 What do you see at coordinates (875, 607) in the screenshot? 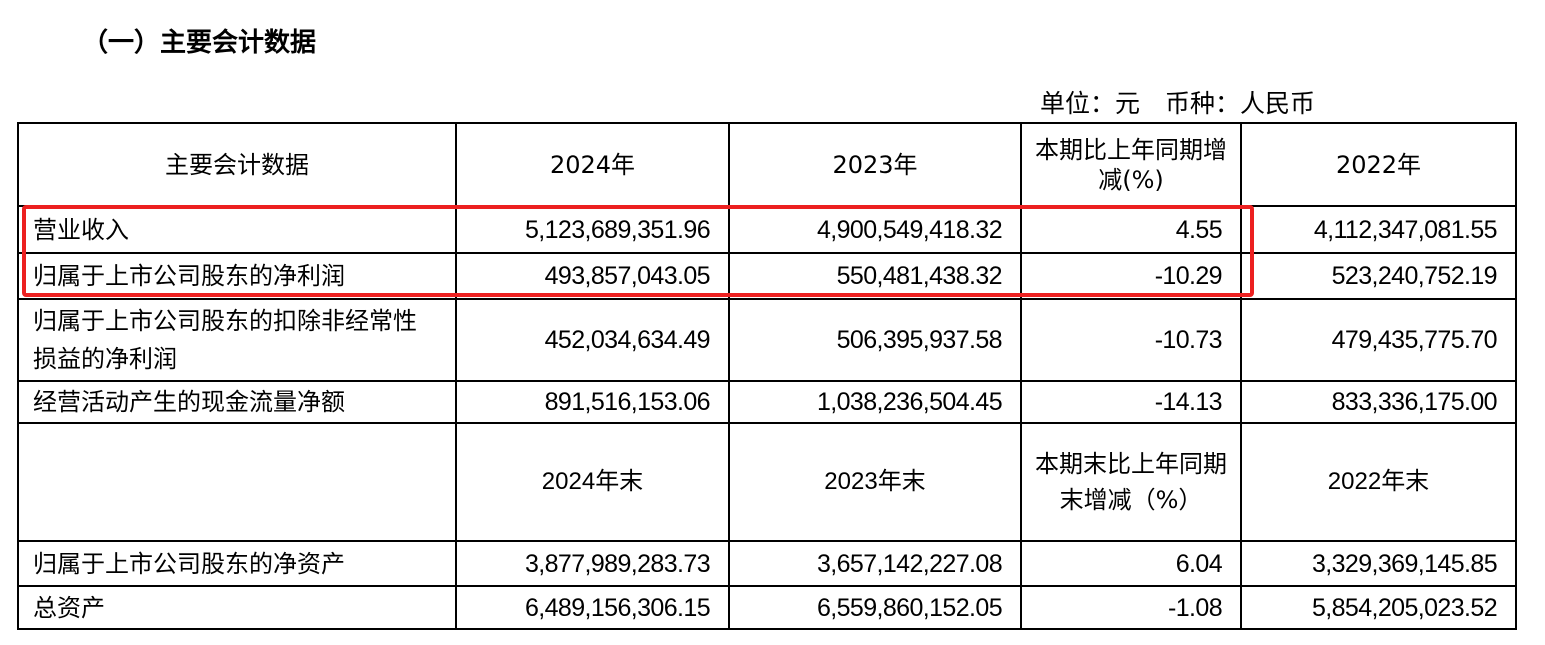
I see `value-cell: 6,559,860,152.05` at bounding box center [875, 607].